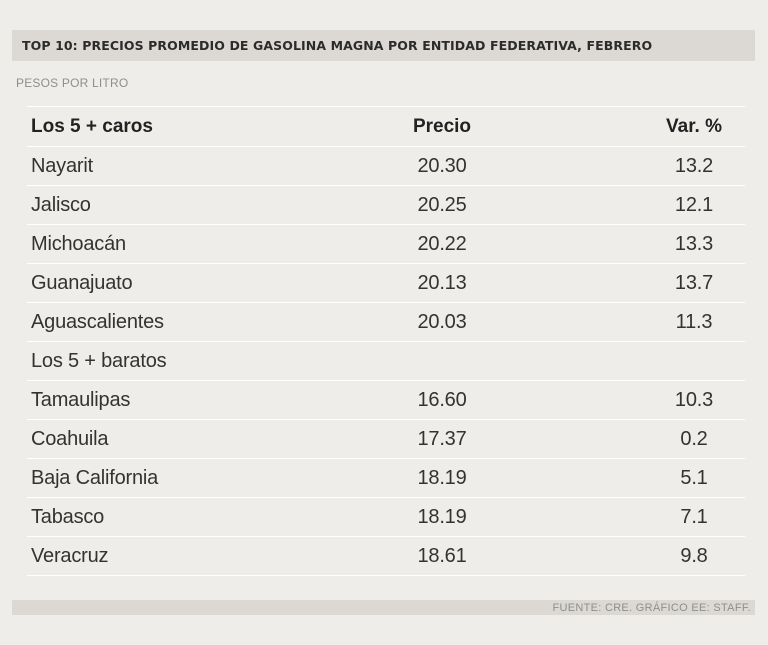  What do you see at coordinates (694, 282) in the screenshot?
I see `variation-value: 13.7` at bounding box center [694, 282].